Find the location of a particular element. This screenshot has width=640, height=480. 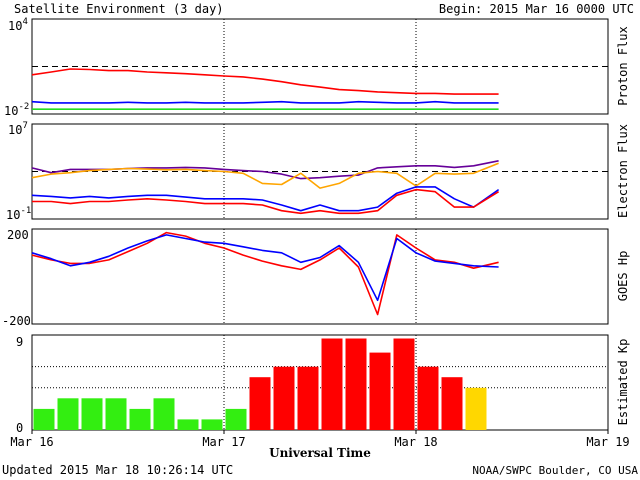

electron-ytick-bottom: 10-1 is located at coordinates (18, 214).